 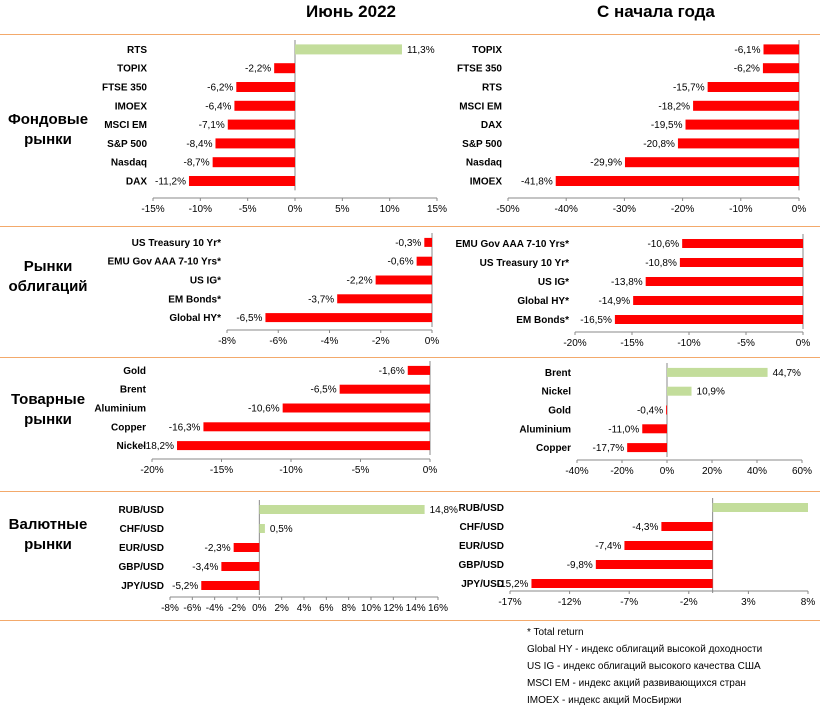 I want to click on category-label: Global HY*, so click(x=195, y=318).